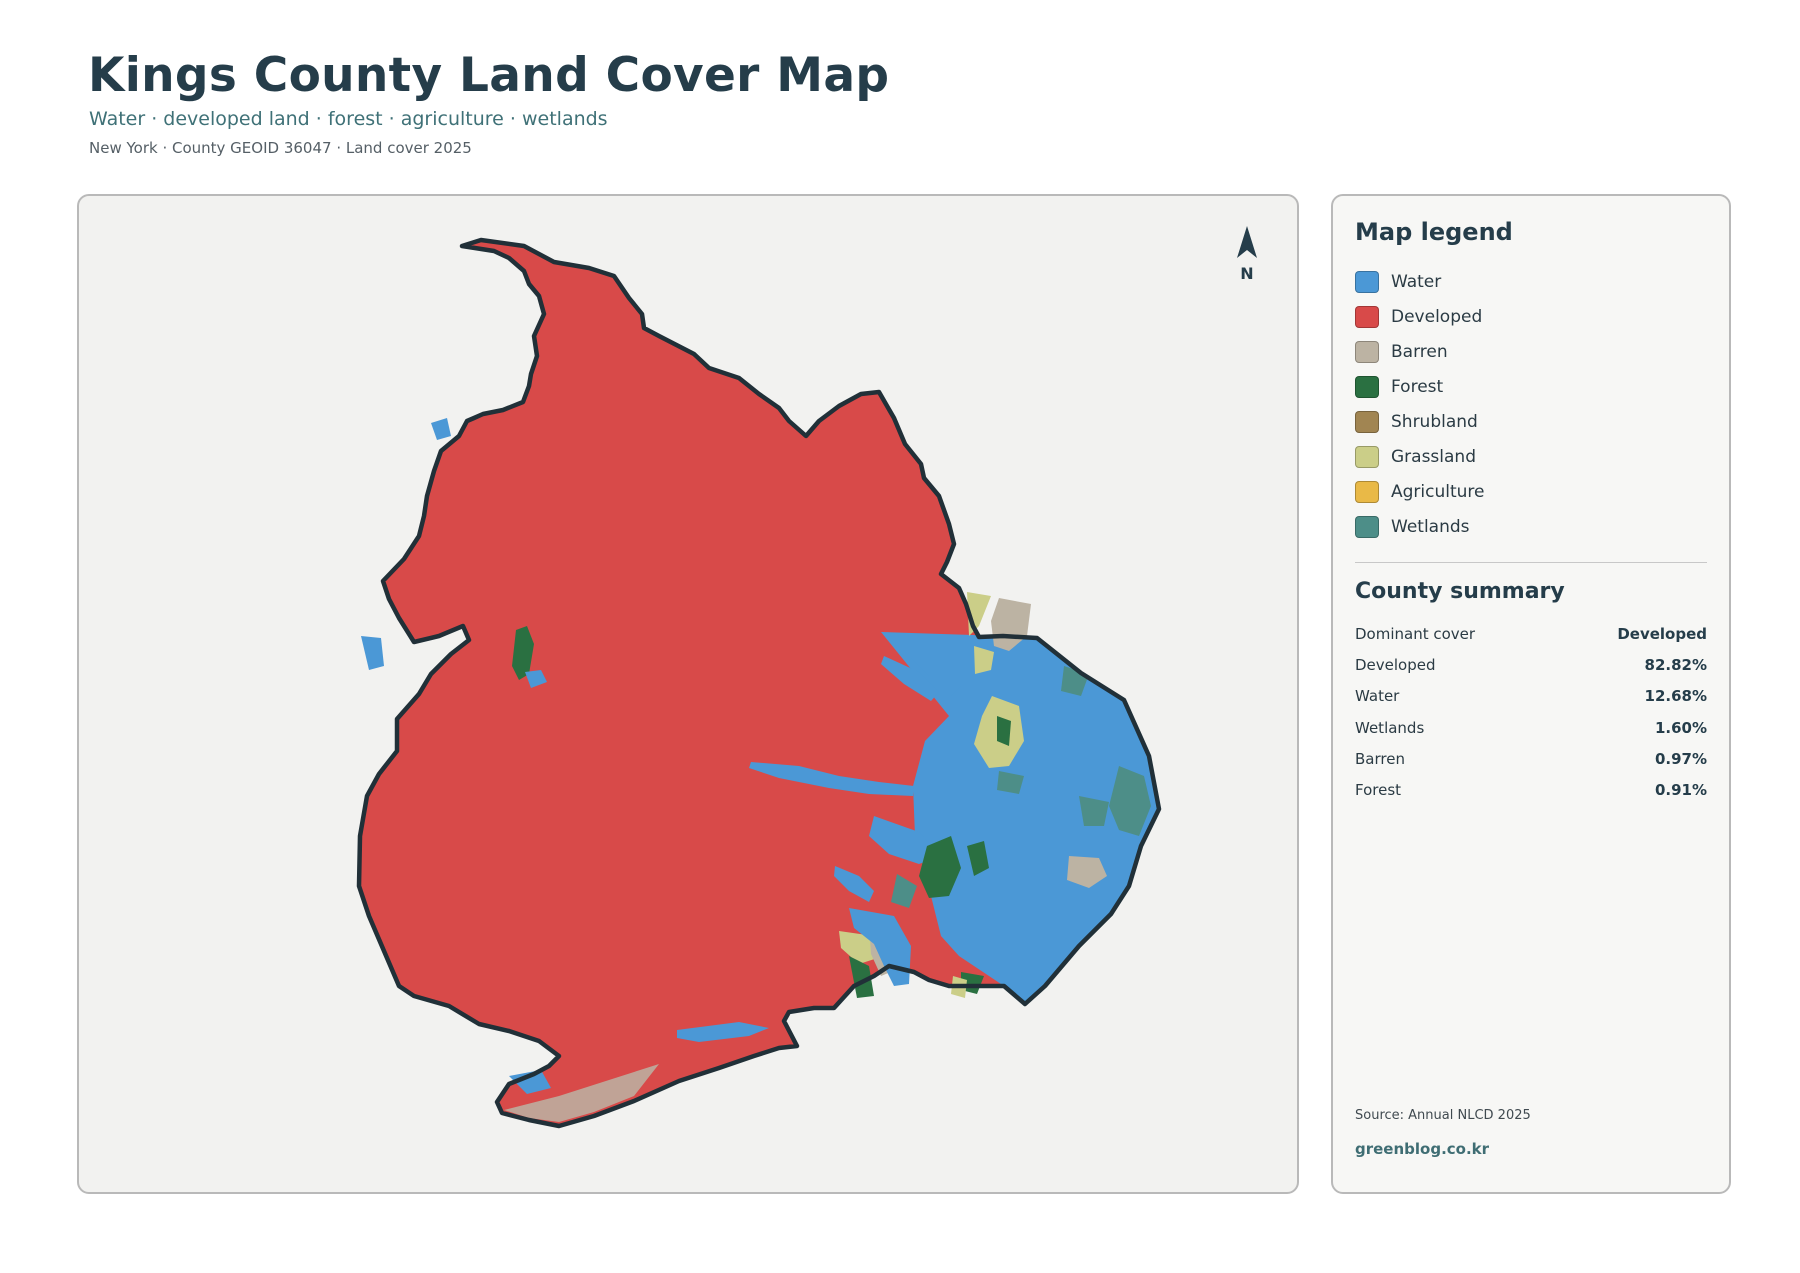 The height and width of the screenshot is (1273, 1800). I want to click on summary-row: Barren 0.97%, so click(1531, 758).